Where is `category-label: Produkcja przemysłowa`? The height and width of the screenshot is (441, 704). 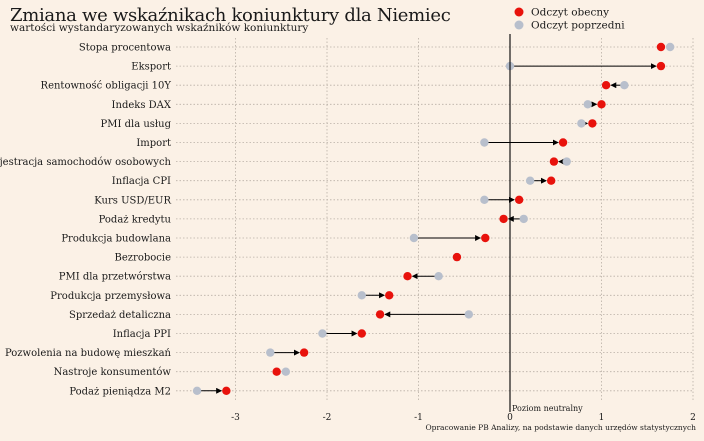 category-label: Produkcja przemysłowa is located at coordinates (110, 296).